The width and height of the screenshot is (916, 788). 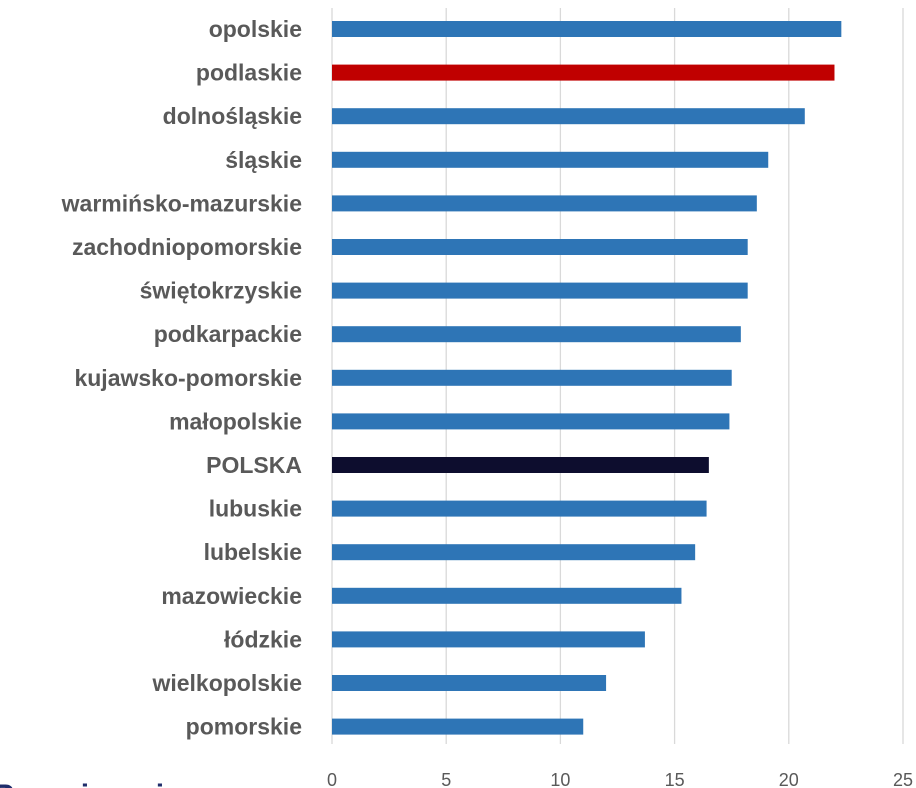 What do you see at coordinates (263, 160) in the screenshot?
I see `category-label: śląskie` at bounding box center [263, 160].